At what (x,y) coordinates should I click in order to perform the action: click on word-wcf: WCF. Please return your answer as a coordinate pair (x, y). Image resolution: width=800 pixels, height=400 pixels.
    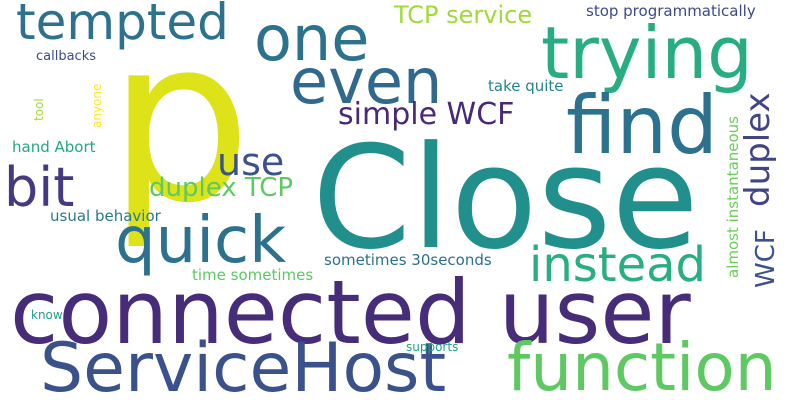
    Looking at the image, I should click on (766, 258).